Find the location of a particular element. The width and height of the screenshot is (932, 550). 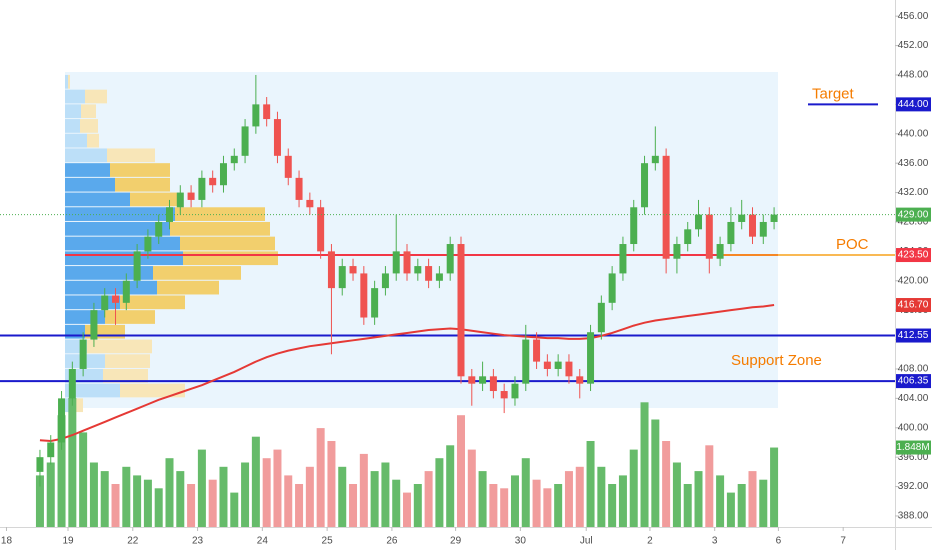

level-tag-label: 412.55 is located at coordinates (913, 335).